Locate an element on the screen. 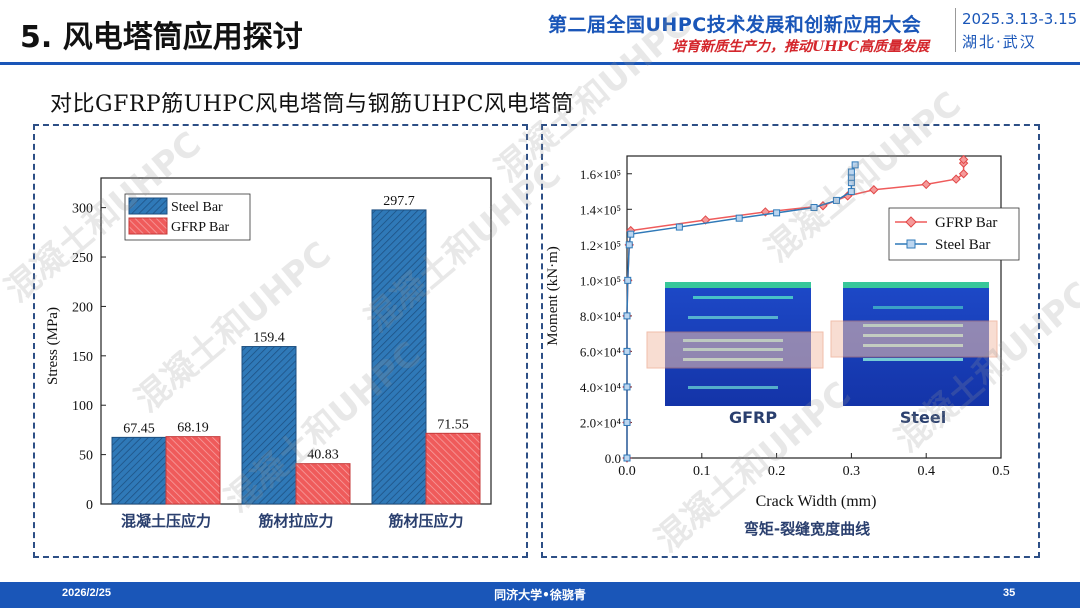 This screenshot has width=1080, height=608. bar-y-tick-label: 150 is located at coordinates (82, 357).